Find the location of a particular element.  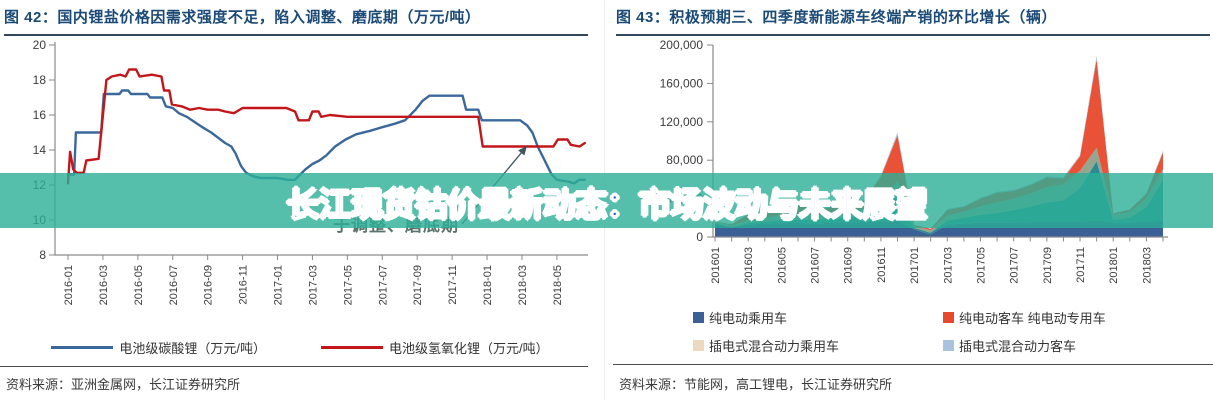

x-tick-label: 201703 is located at coordinates (948, 265).